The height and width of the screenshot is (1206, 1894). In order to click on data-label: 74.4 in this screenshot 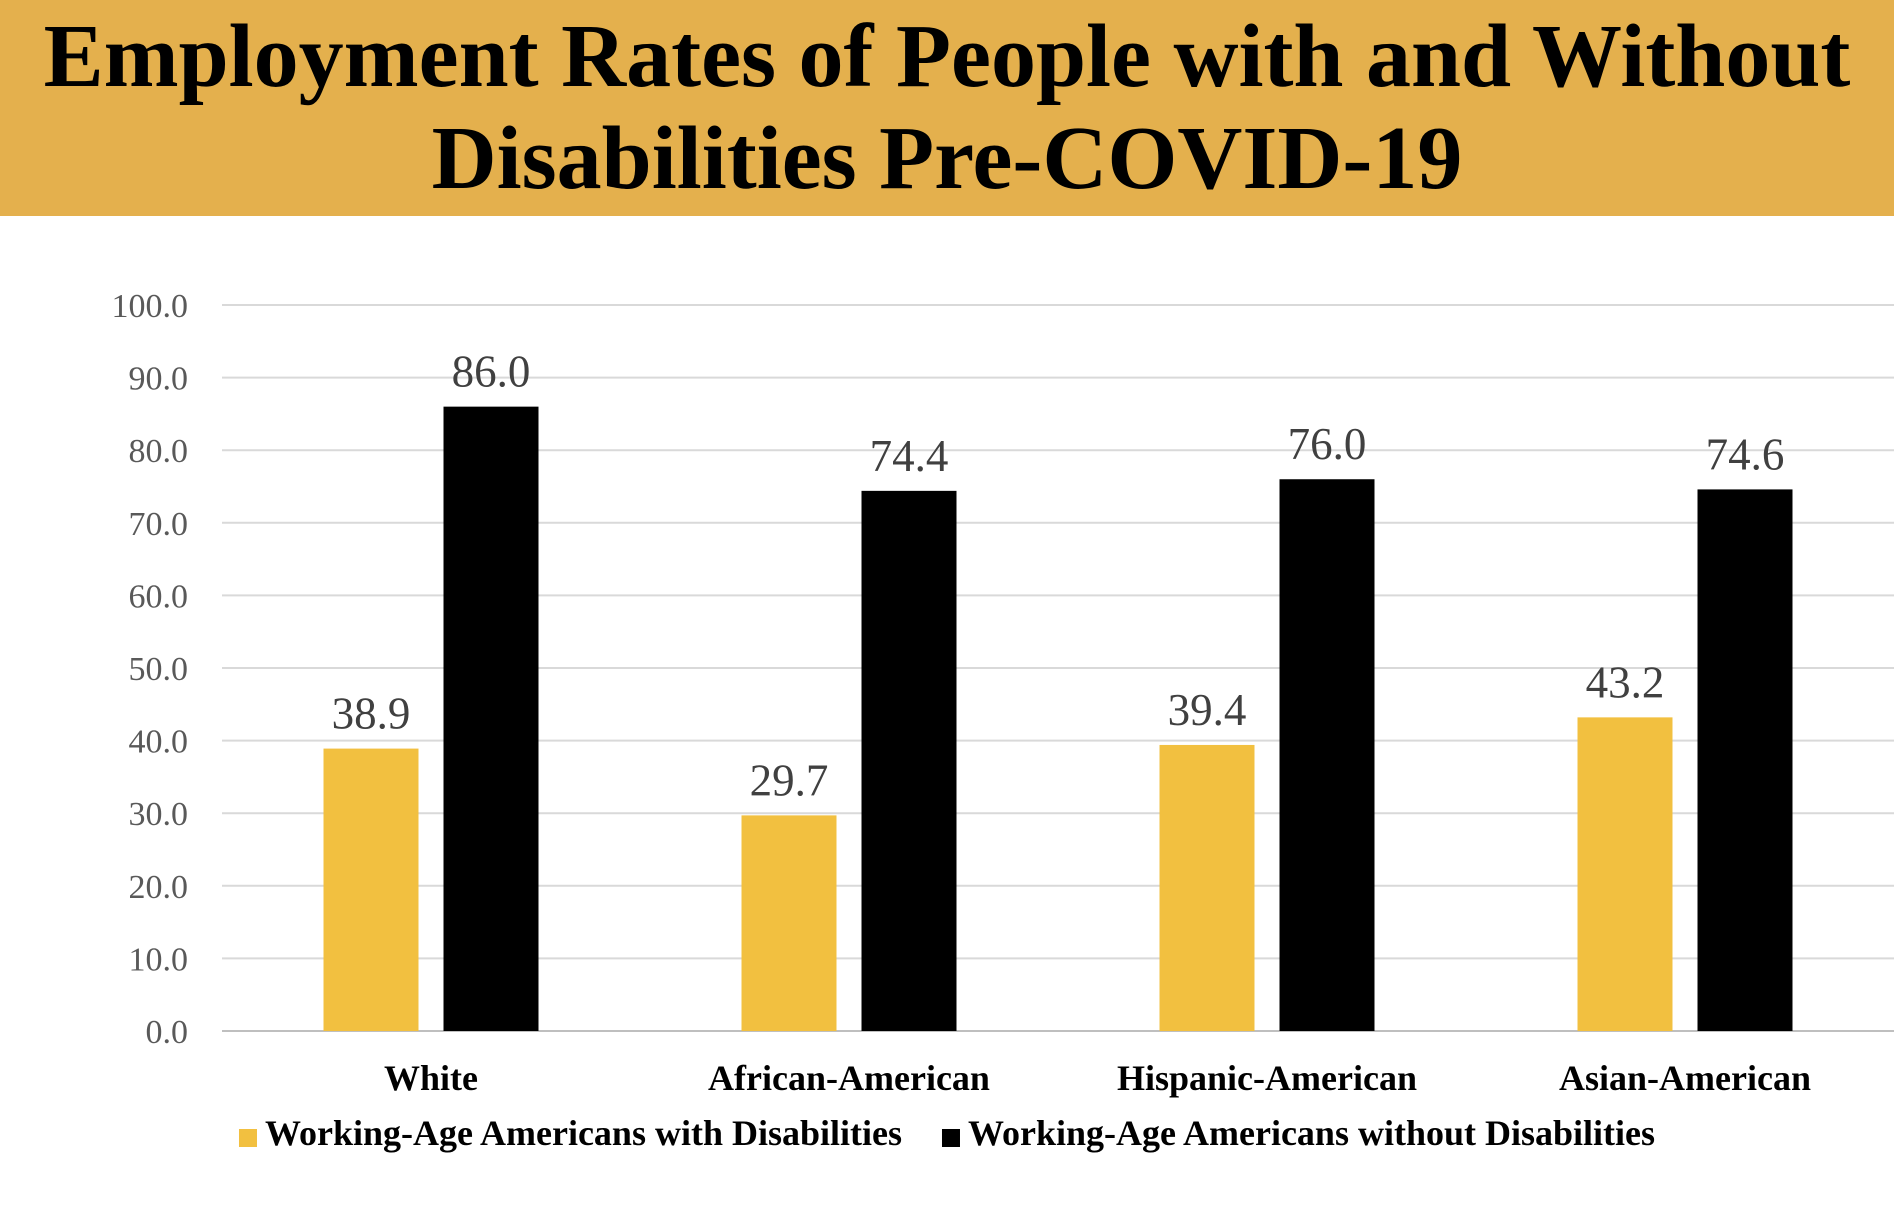, I will do `click(909, 456)`.